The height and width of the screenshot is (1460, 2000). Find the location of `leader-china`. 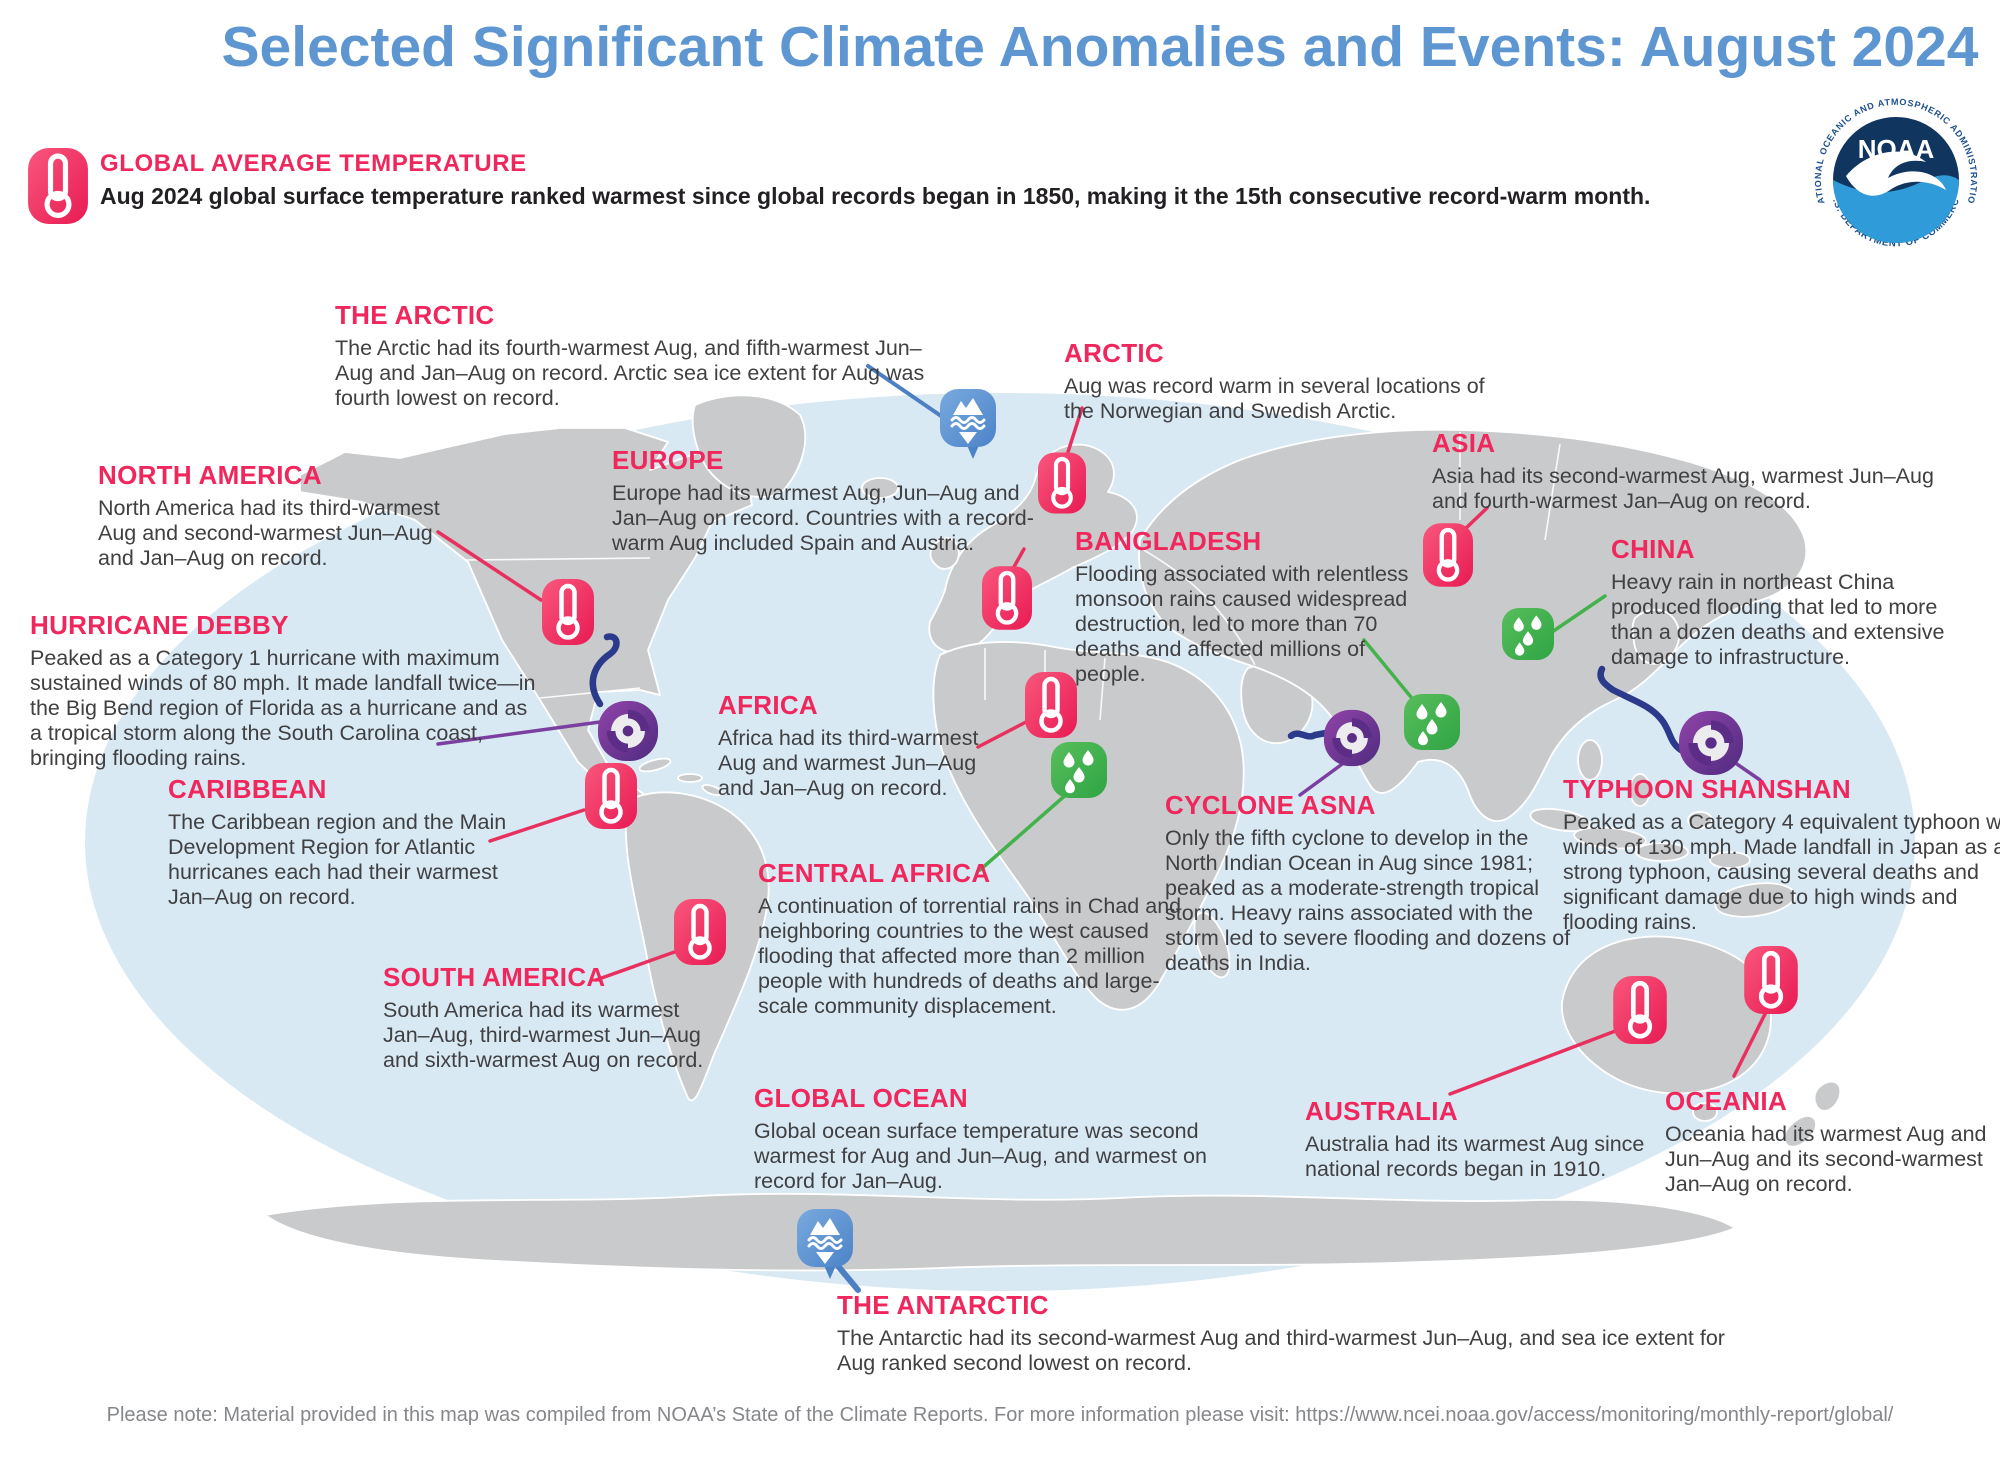

leader-china is located at coordinates (1578, 614).